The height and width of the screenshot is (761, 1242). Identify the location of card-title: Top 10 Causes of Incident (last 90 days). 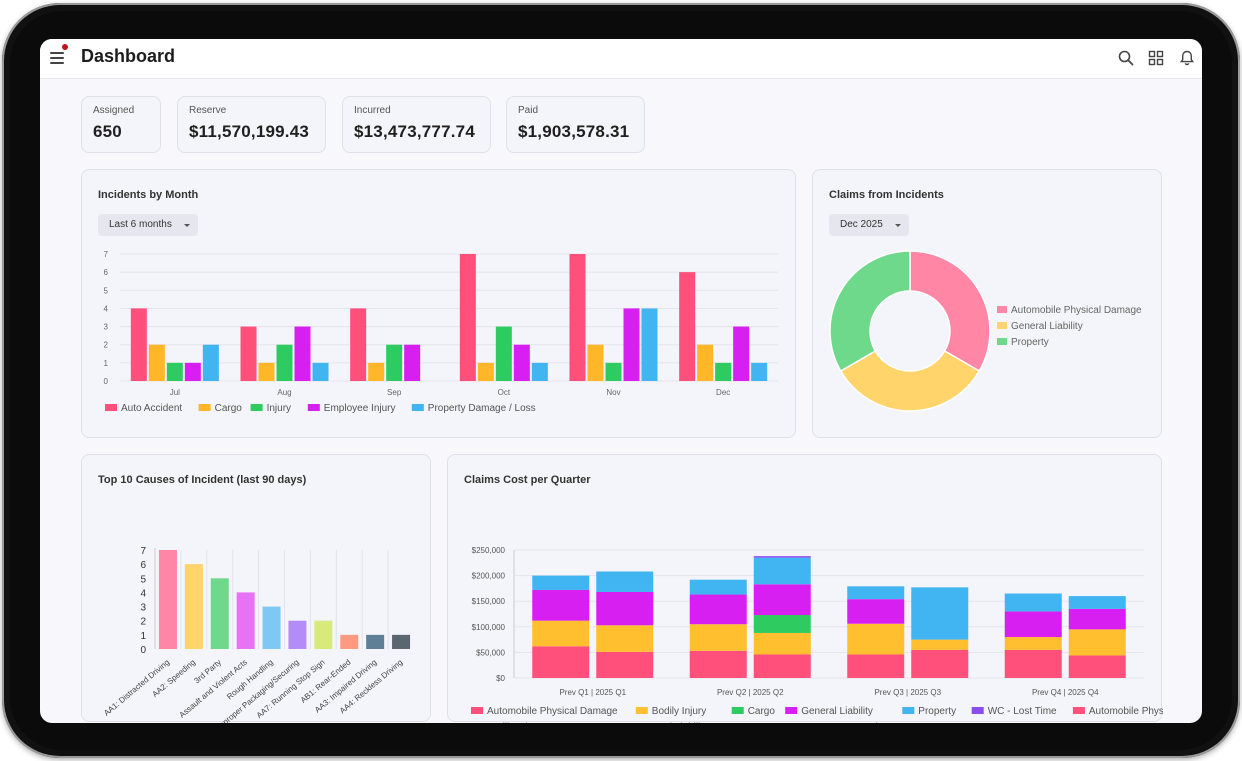
(202, 480).